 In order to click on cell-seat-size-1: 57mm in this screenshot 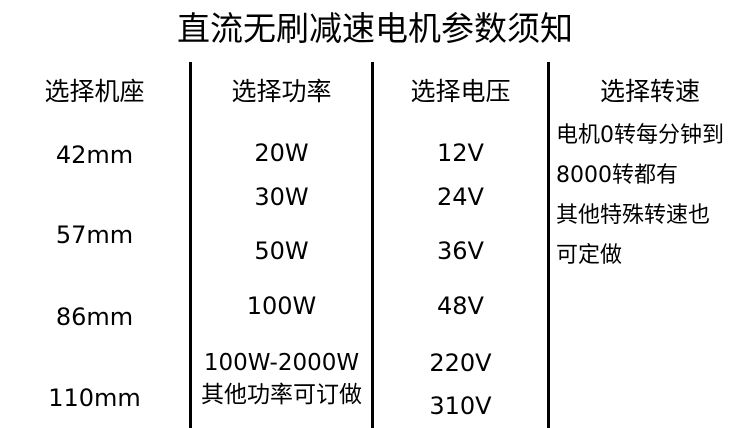, I will do `click(94, 235)`.